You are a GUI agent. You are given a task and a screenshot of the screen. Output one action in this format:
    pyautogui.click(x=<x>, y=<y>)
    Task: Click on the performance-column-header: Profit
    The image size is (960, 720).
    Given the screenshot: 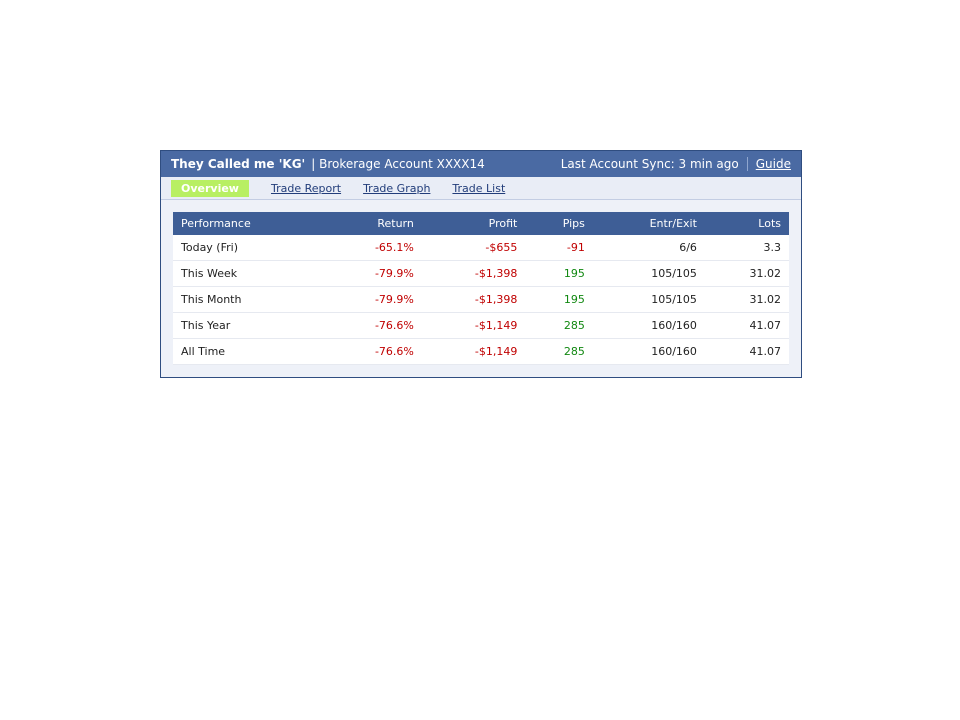 What is the action you would take?
    pyautogui.click(x=473, y=223)
    